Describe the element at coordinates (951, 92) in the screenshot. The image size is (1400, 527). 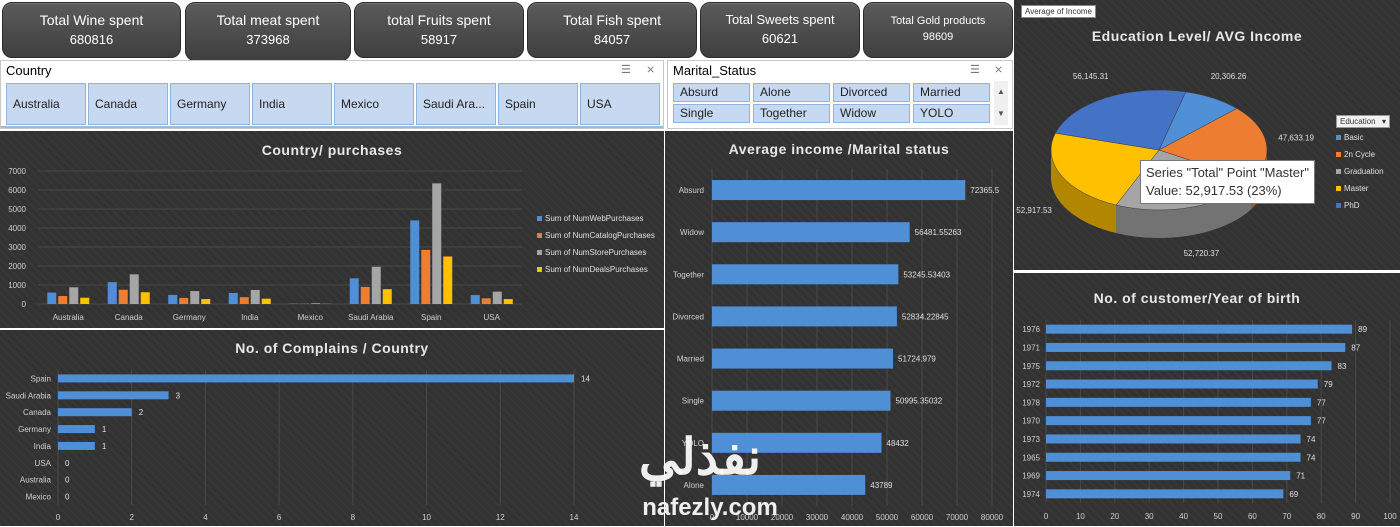
I see `slicer-item-married: Married` at that location.